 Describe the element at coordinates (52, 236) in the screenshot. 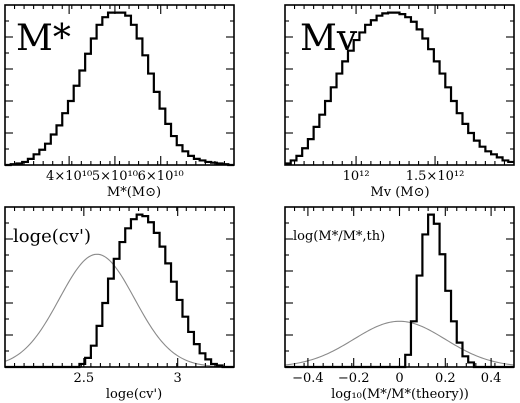

I see `panel-concentration-title: loge(cv')` at that location.